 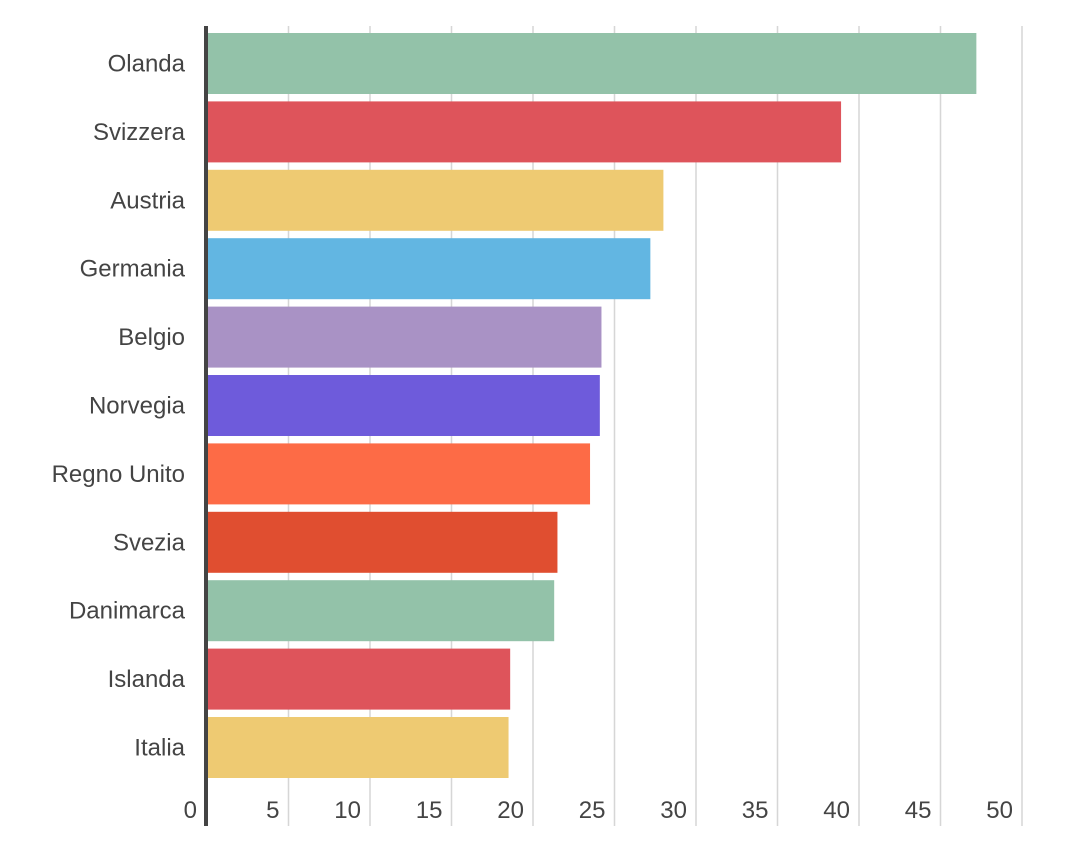 I want to click on x-tick-label: 20, so click(x=510, y=810).